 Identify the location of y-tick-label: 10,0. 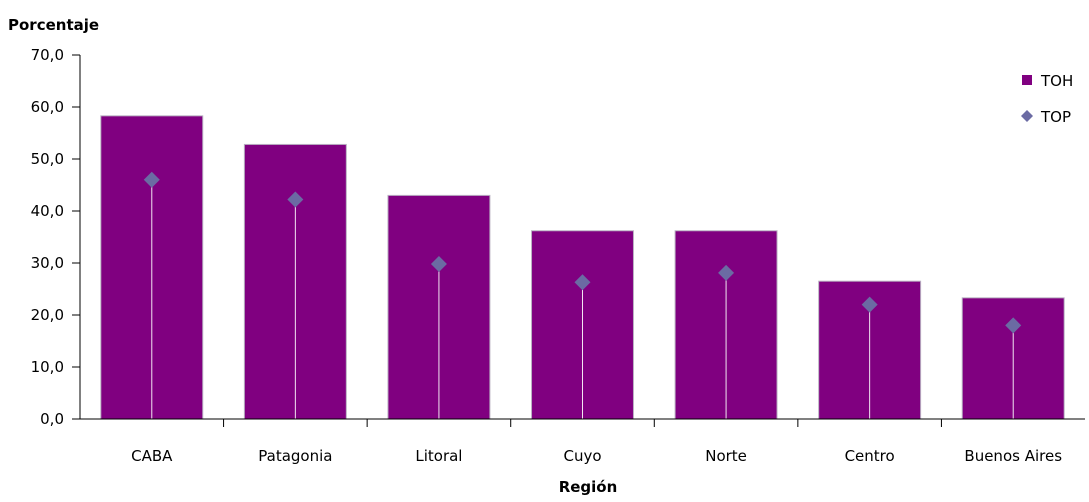
(47, 367).